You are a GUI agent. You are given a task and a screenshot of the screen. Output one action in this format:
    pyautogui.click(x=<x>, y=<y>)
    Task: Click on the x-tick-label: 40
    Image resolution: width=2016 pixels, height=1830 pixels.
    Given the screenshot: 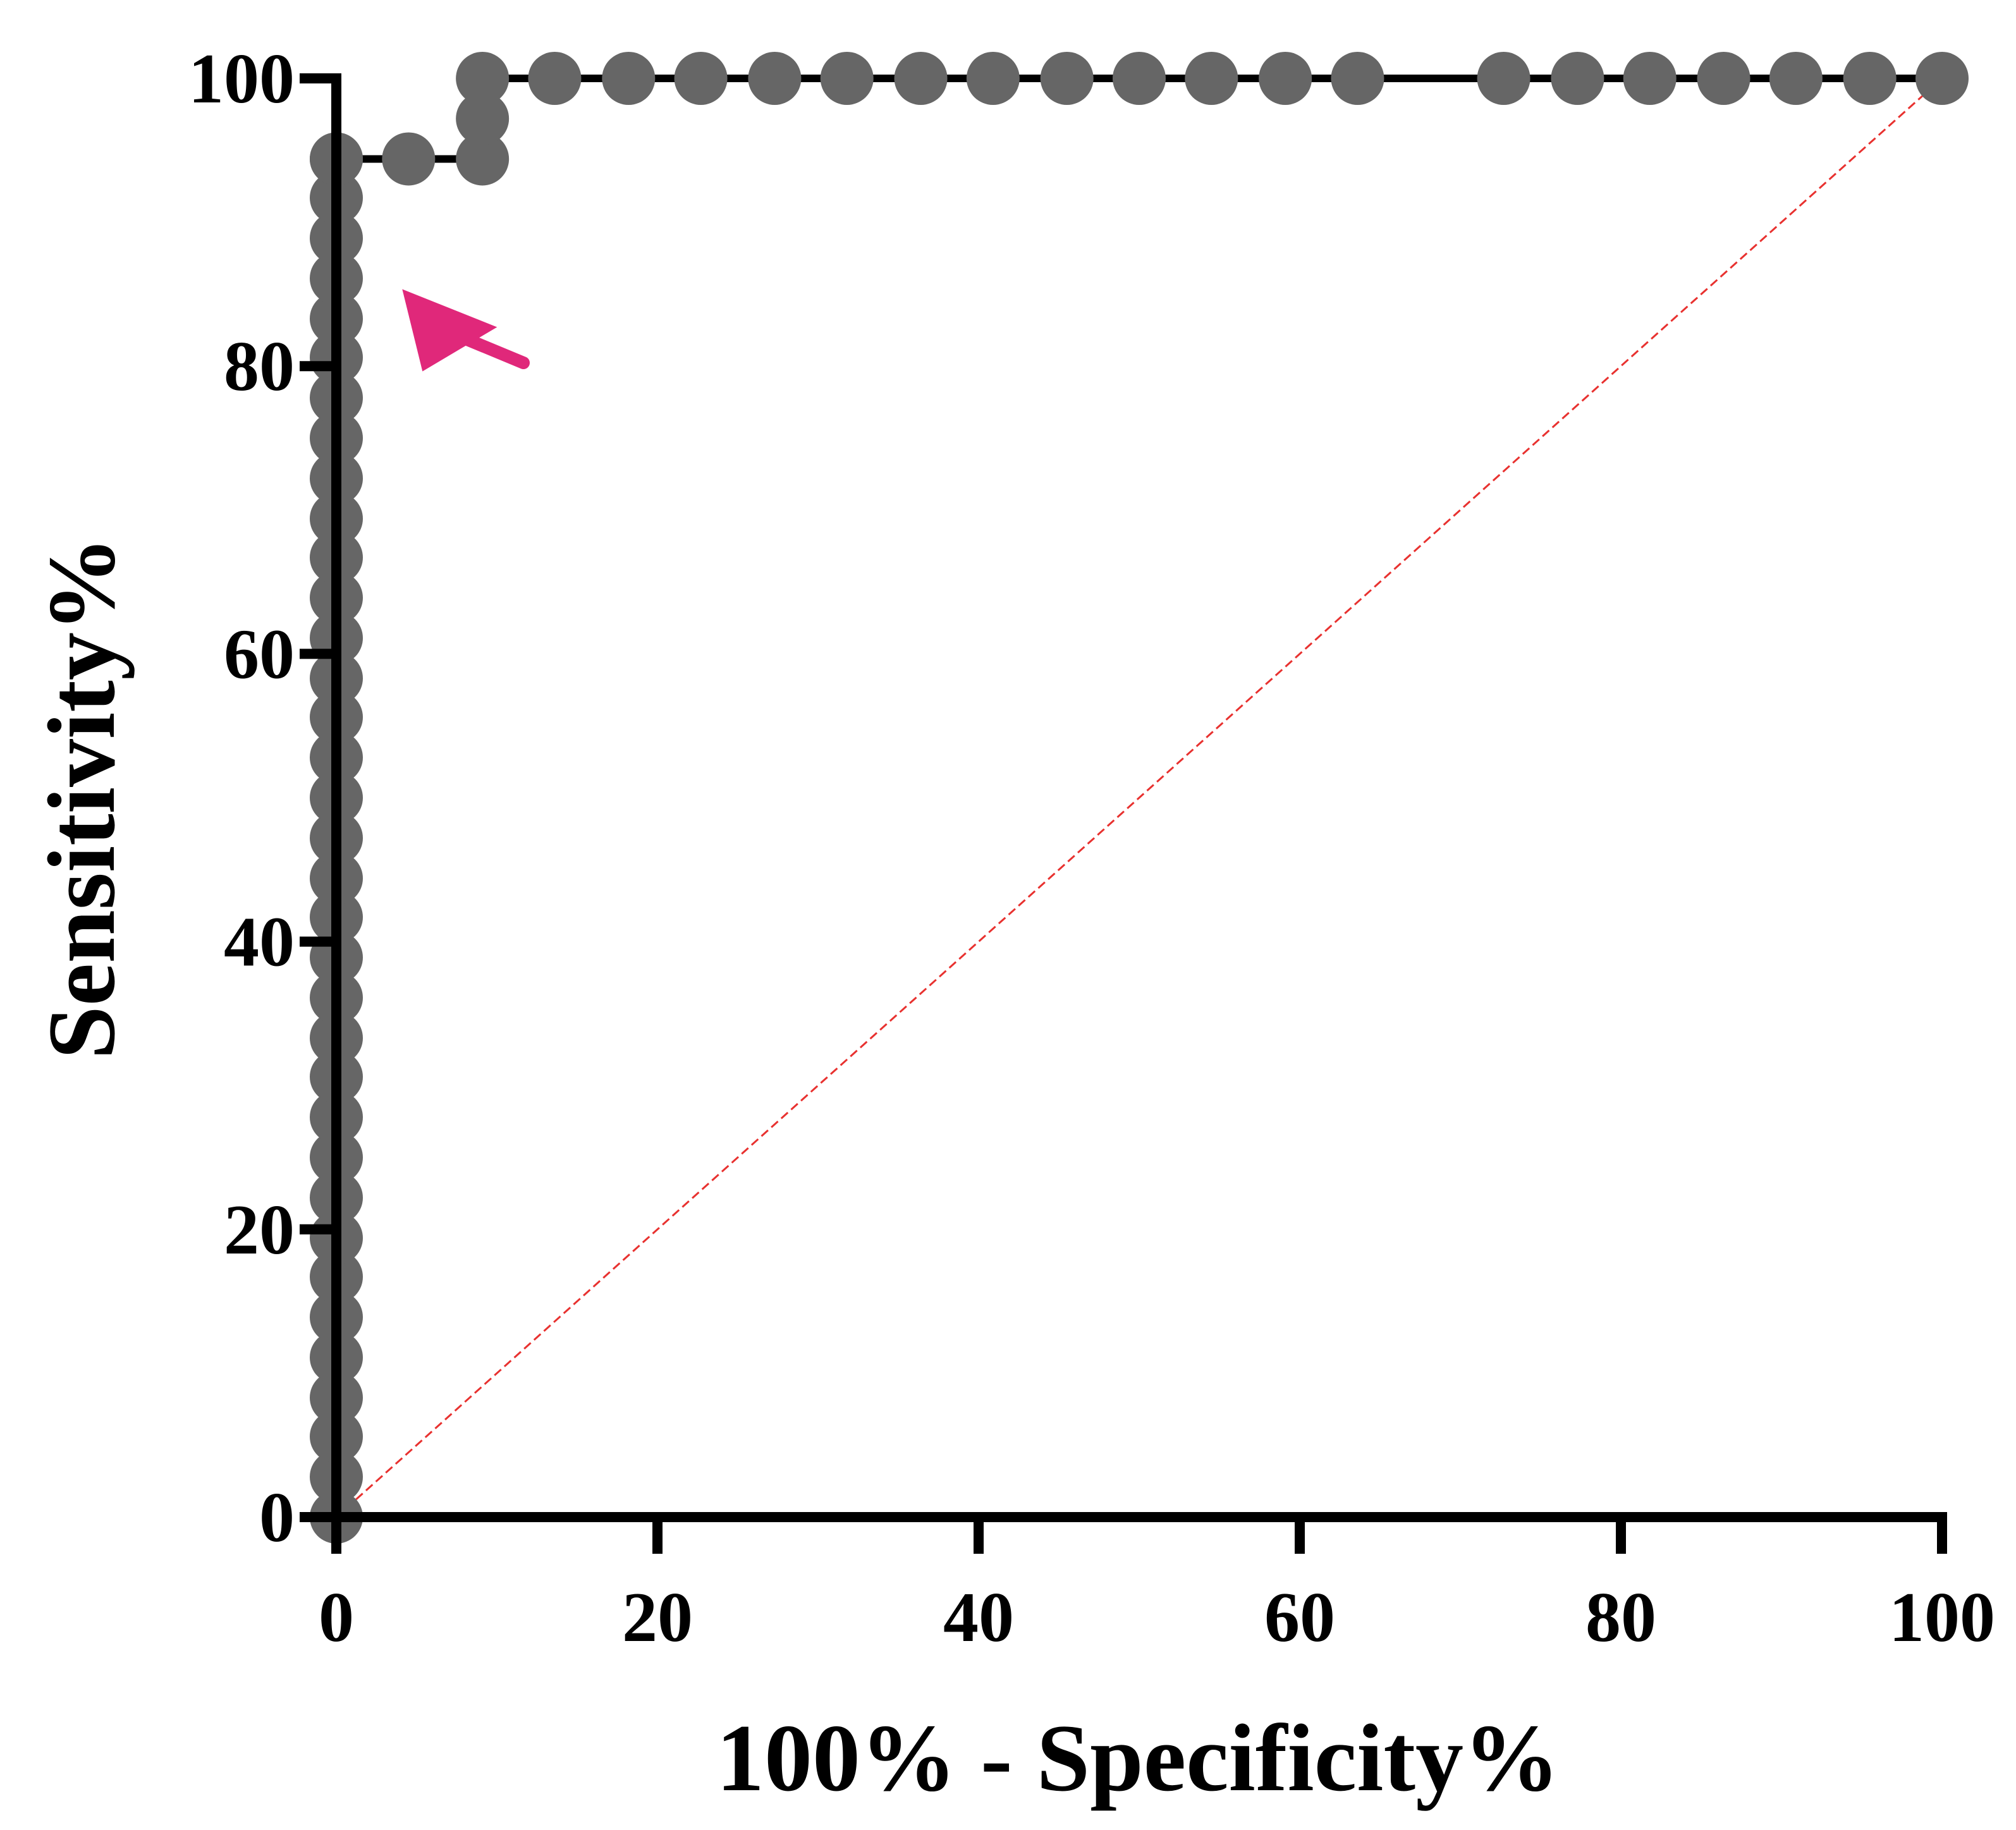 What is the action you would take?
    pyautogui.click(x=979, y=1617)
    